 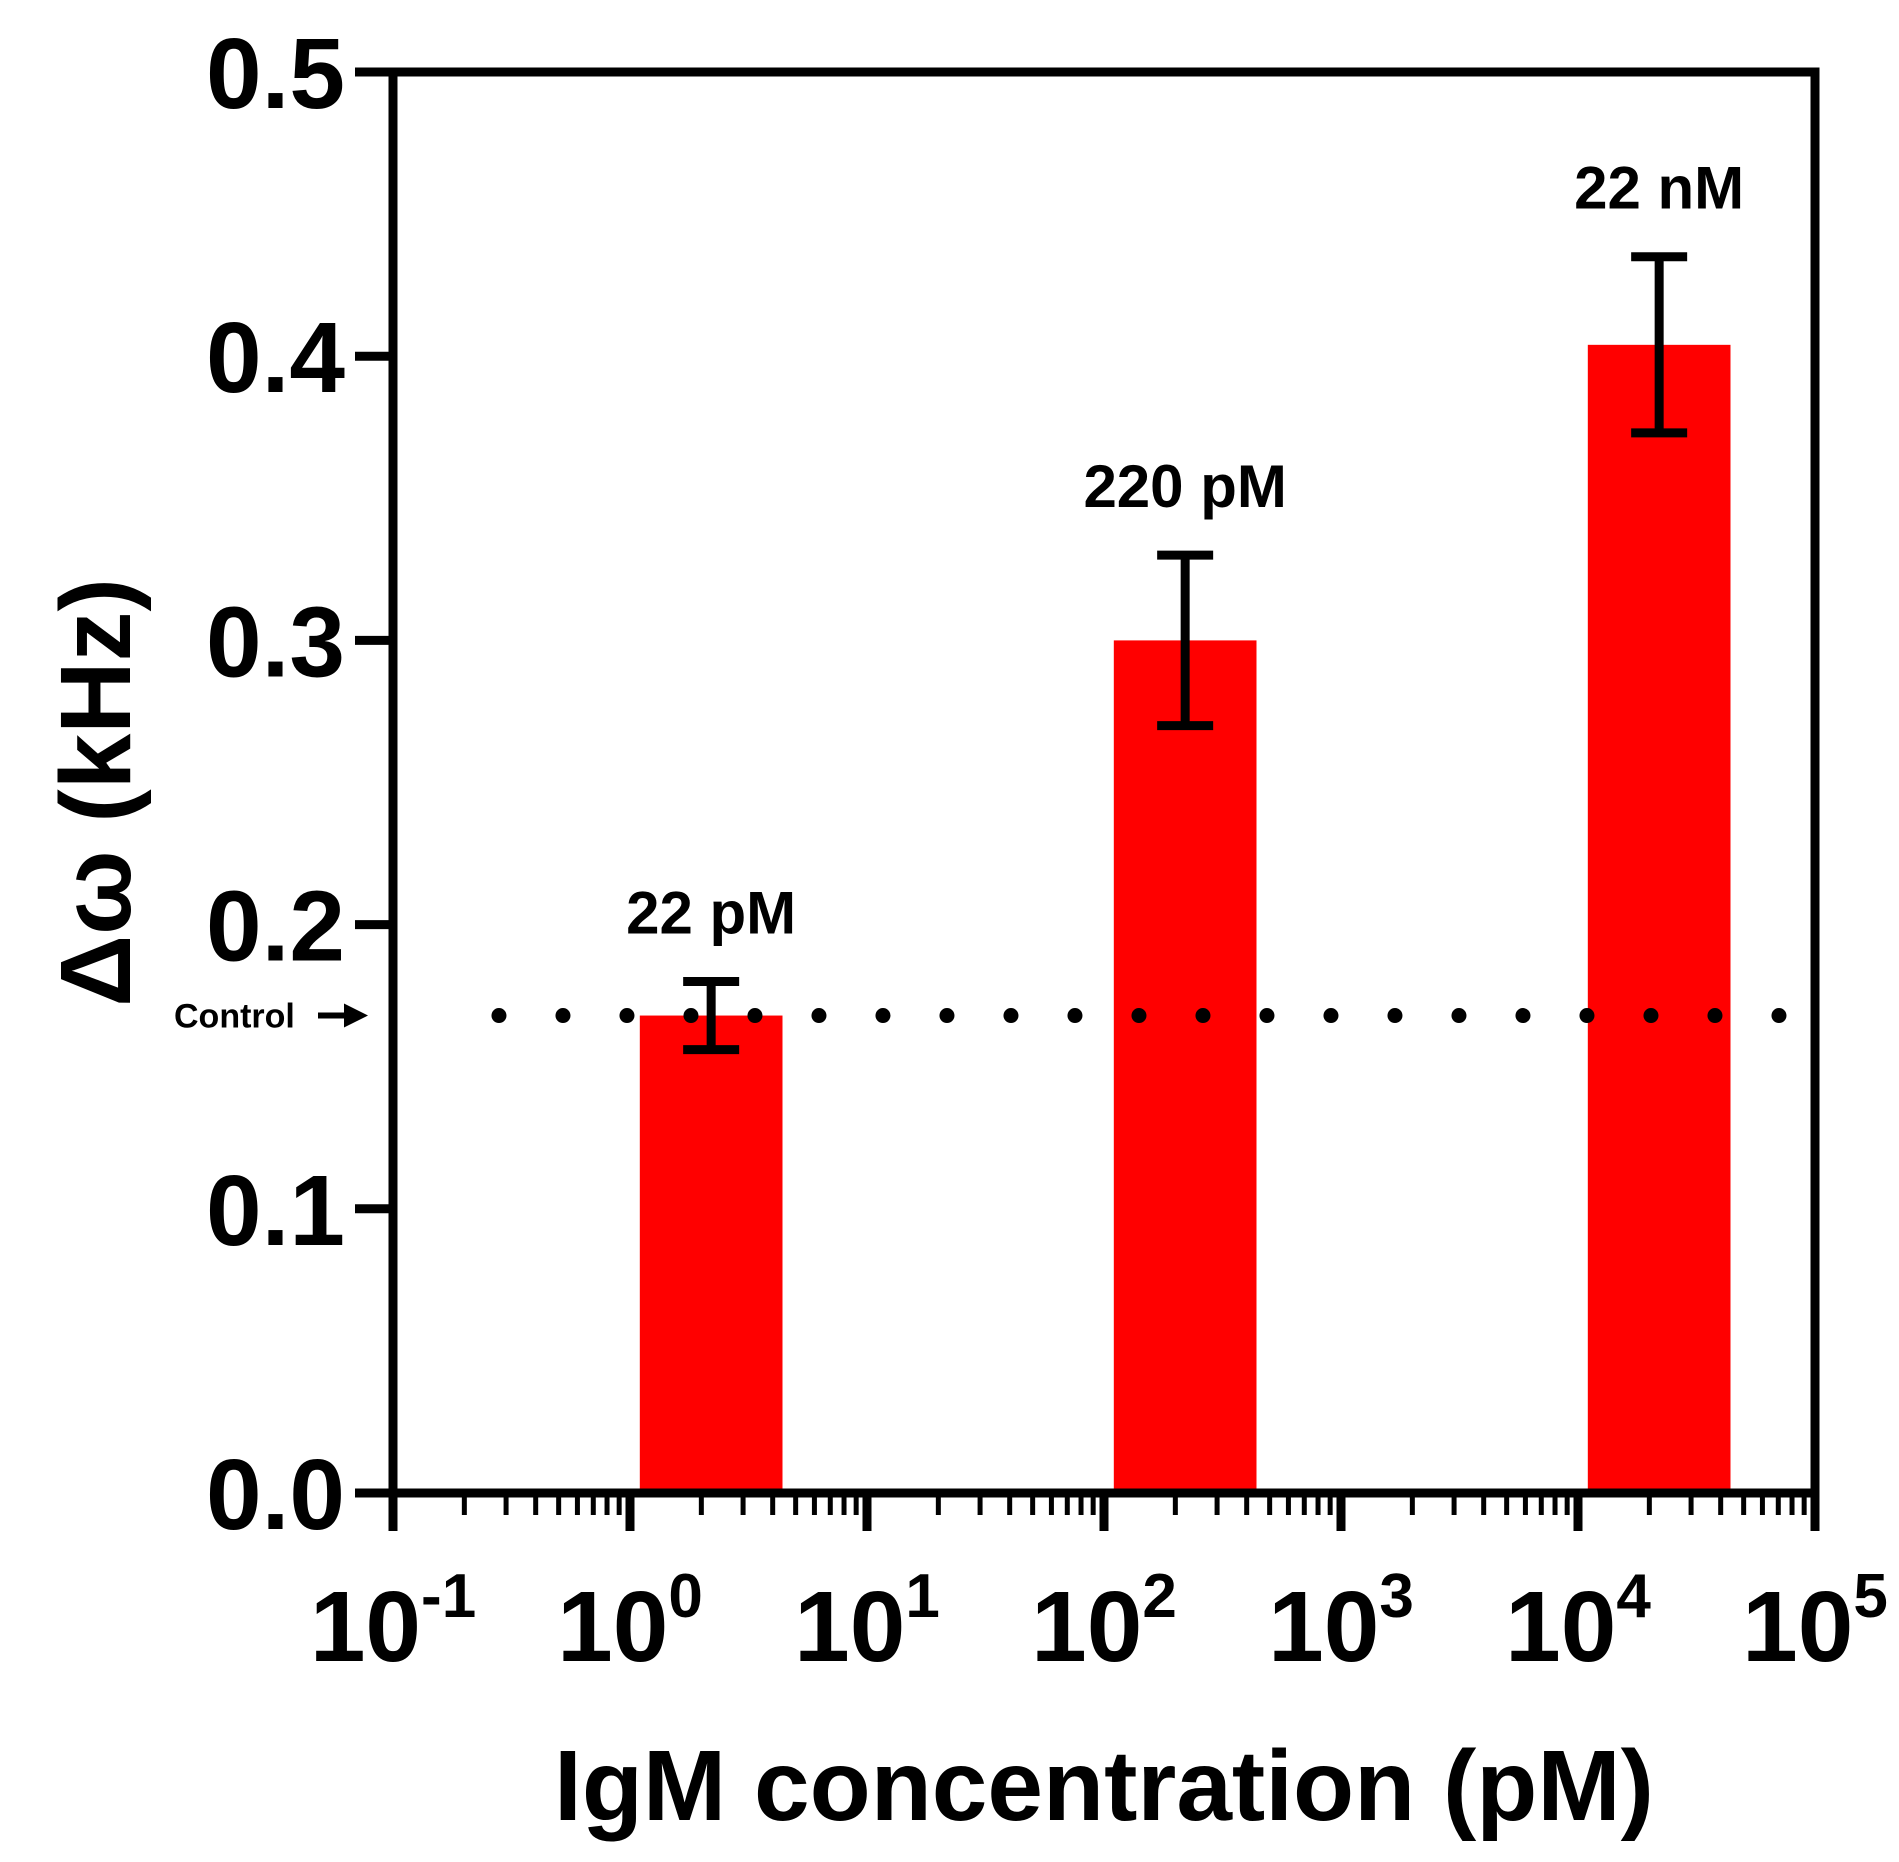 What do you see at coordinates (275, 1211) in the screenshot?
I see `y-tick-label-1: 0.1` at bounding box center [275, 1211].